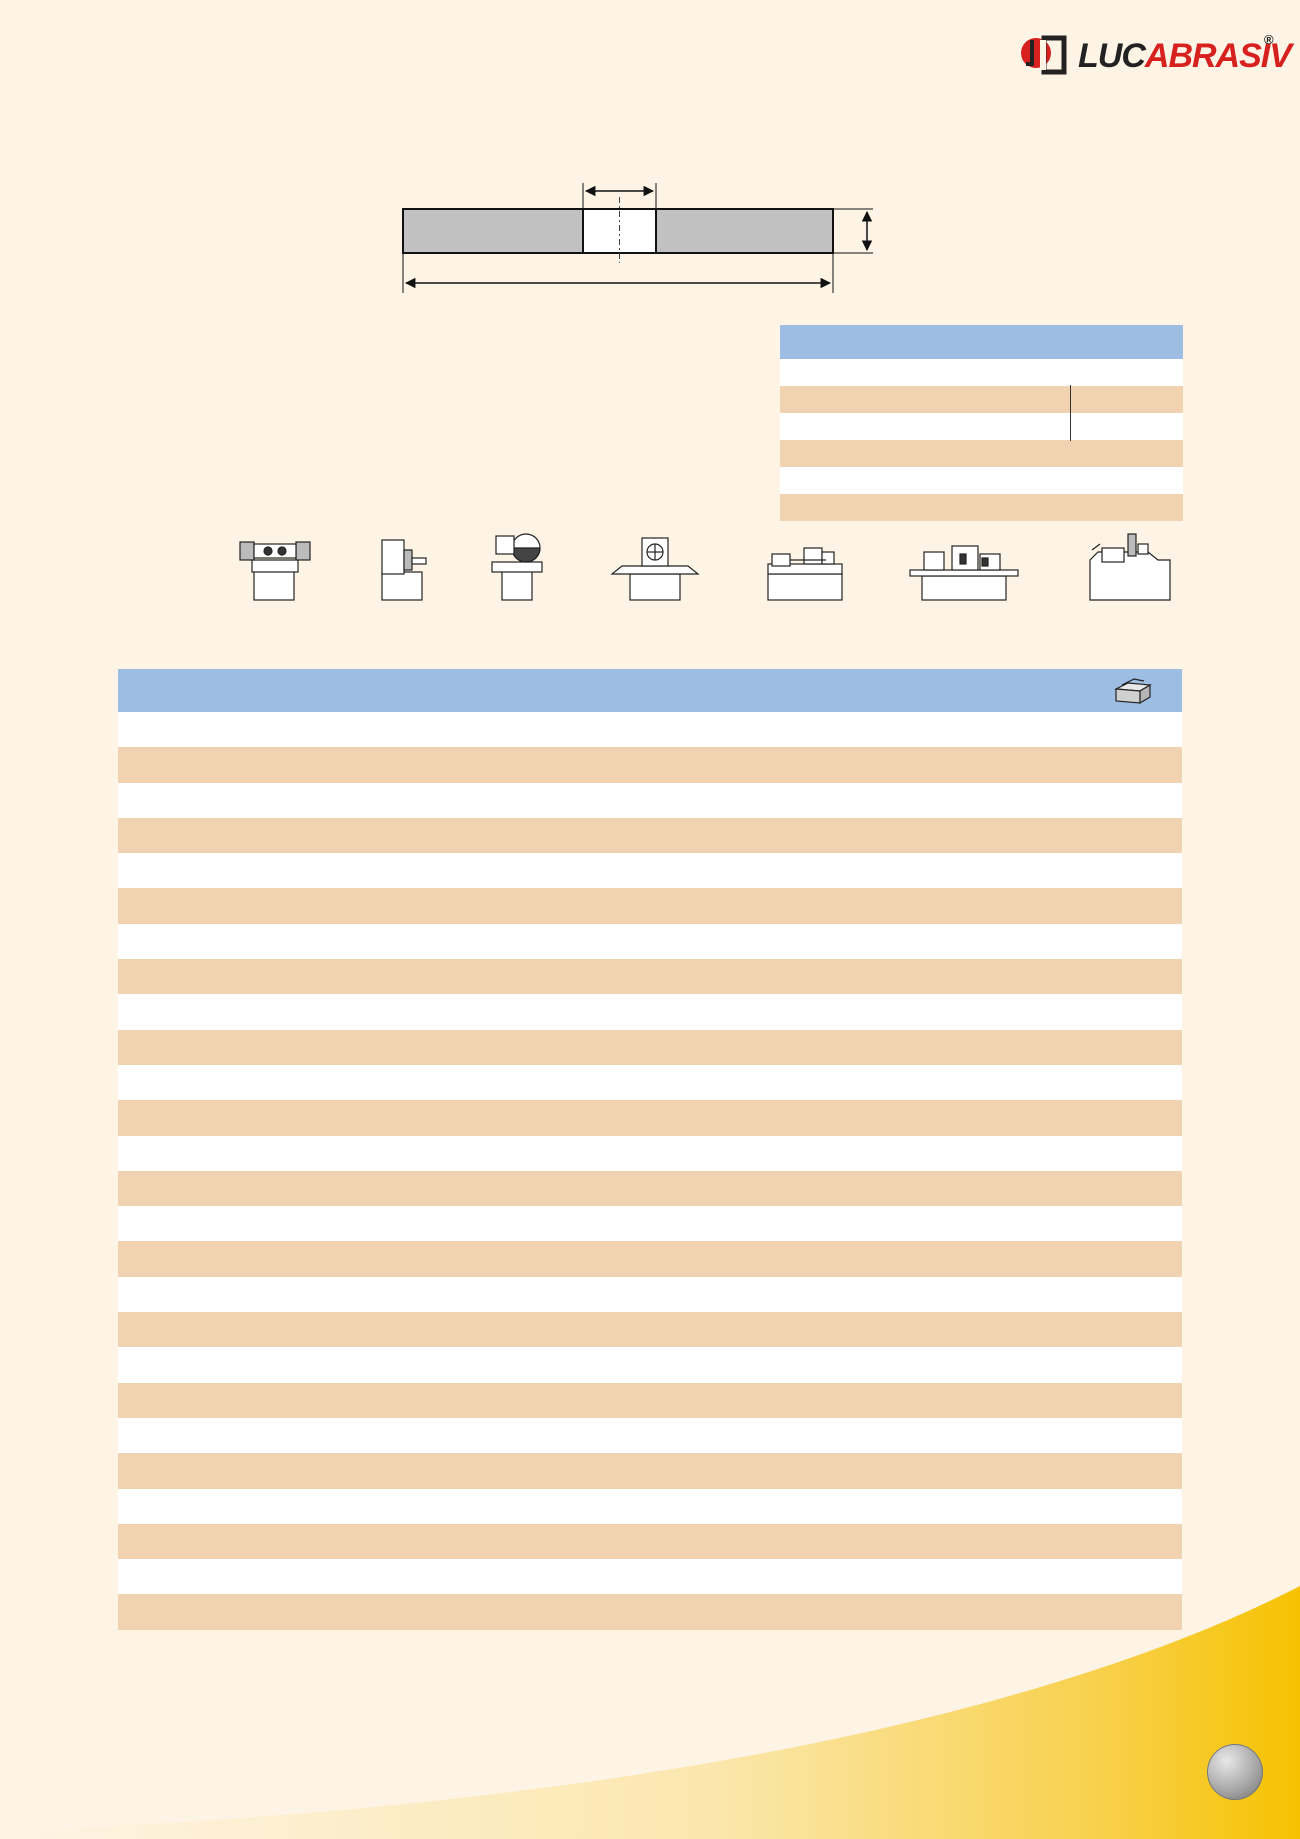 This screenshot has width=1300, height=1839. Describe the element at coordinates (1044, 55) in the screenshot. I see `logo-mark-icon` at that location.